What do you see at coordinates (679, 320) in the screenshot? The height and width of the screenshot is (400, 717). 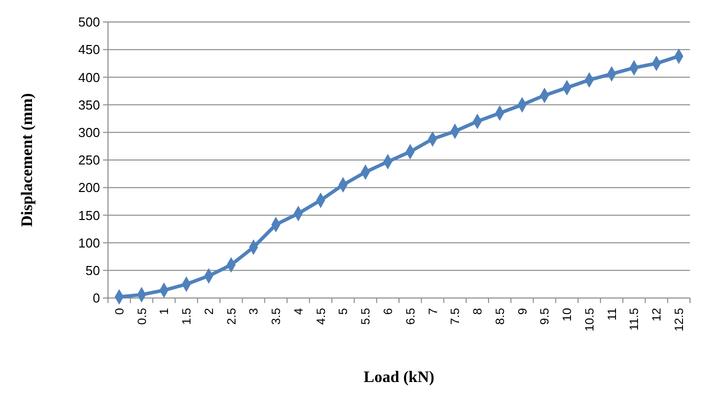 I see `x-tick-label: 12.5` at bounding box center [679, 320].